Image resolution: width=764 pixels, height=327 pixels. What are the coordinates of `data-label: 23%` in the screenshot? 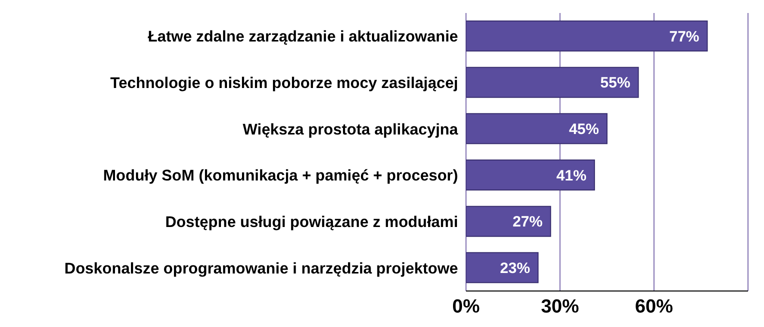 It's located at (515, 268).